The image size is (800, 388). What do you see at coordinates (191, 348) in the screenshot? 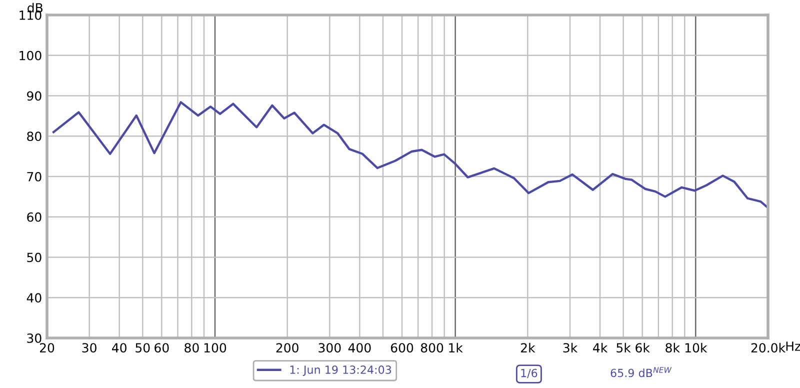
I see `x-tick-label: 80` at bounding box center [191, 348].